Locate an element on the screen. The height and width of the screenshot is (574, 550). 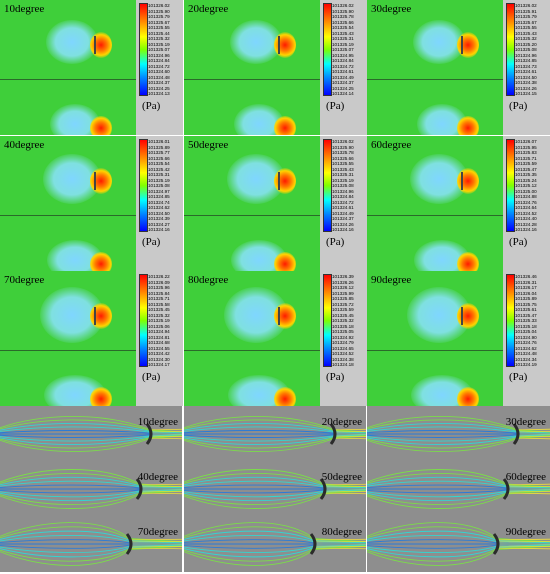
colorbar-tick-label: 101325.05 is located at coordinates (343, 331).